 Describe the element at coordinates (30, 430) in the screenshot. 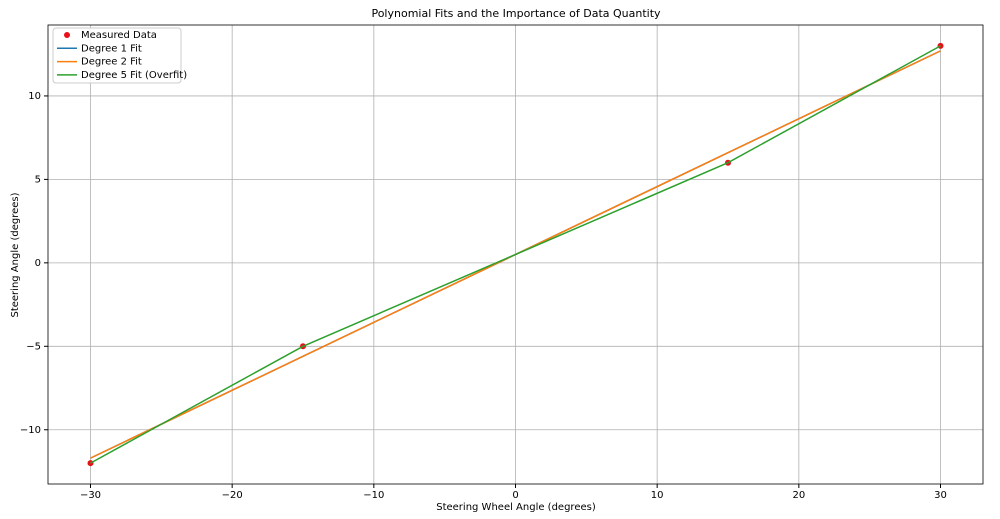

I see `y-tick-label: −10` at that location.